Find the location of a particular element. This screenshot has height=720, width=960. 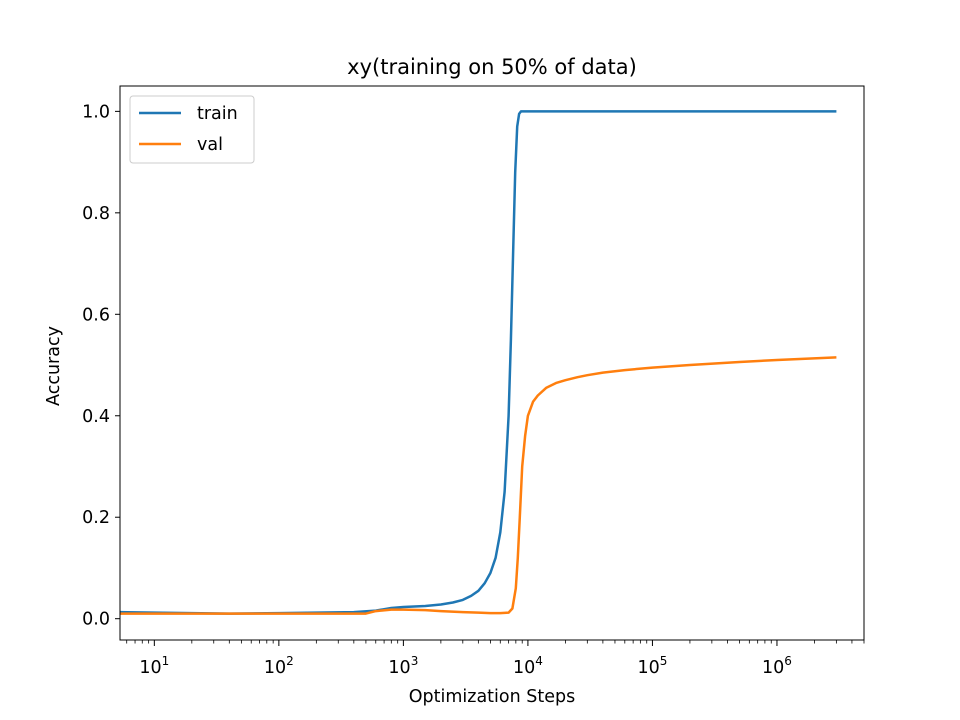

legend: train val is located at coordinates (192, 129).